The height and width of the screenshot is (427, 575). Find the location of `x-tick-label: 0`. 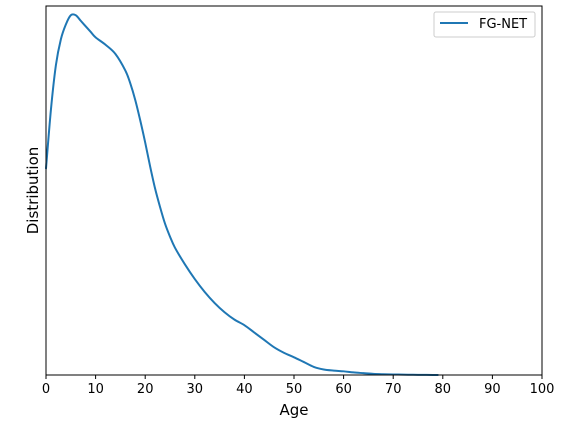

x-tick-label: 0 is located at coordinates (46, 389).